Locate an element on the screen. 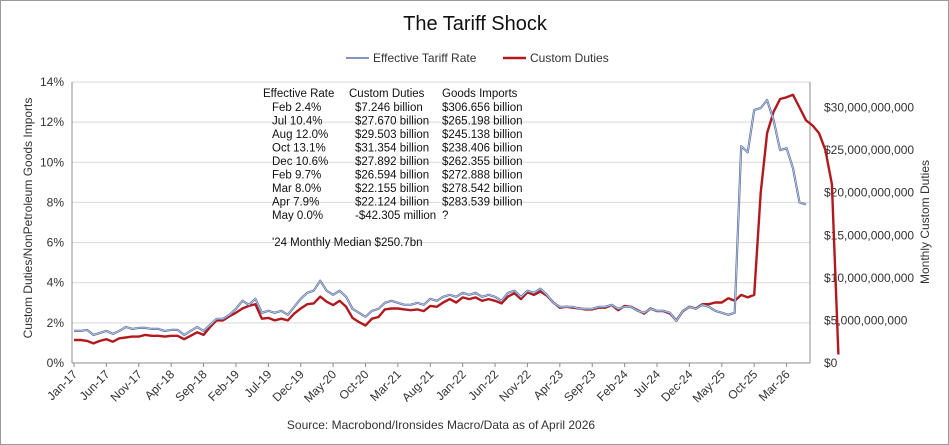 The image size is (949, 445). table-cell: $265.198 billion is located at coordinates (482, 122).